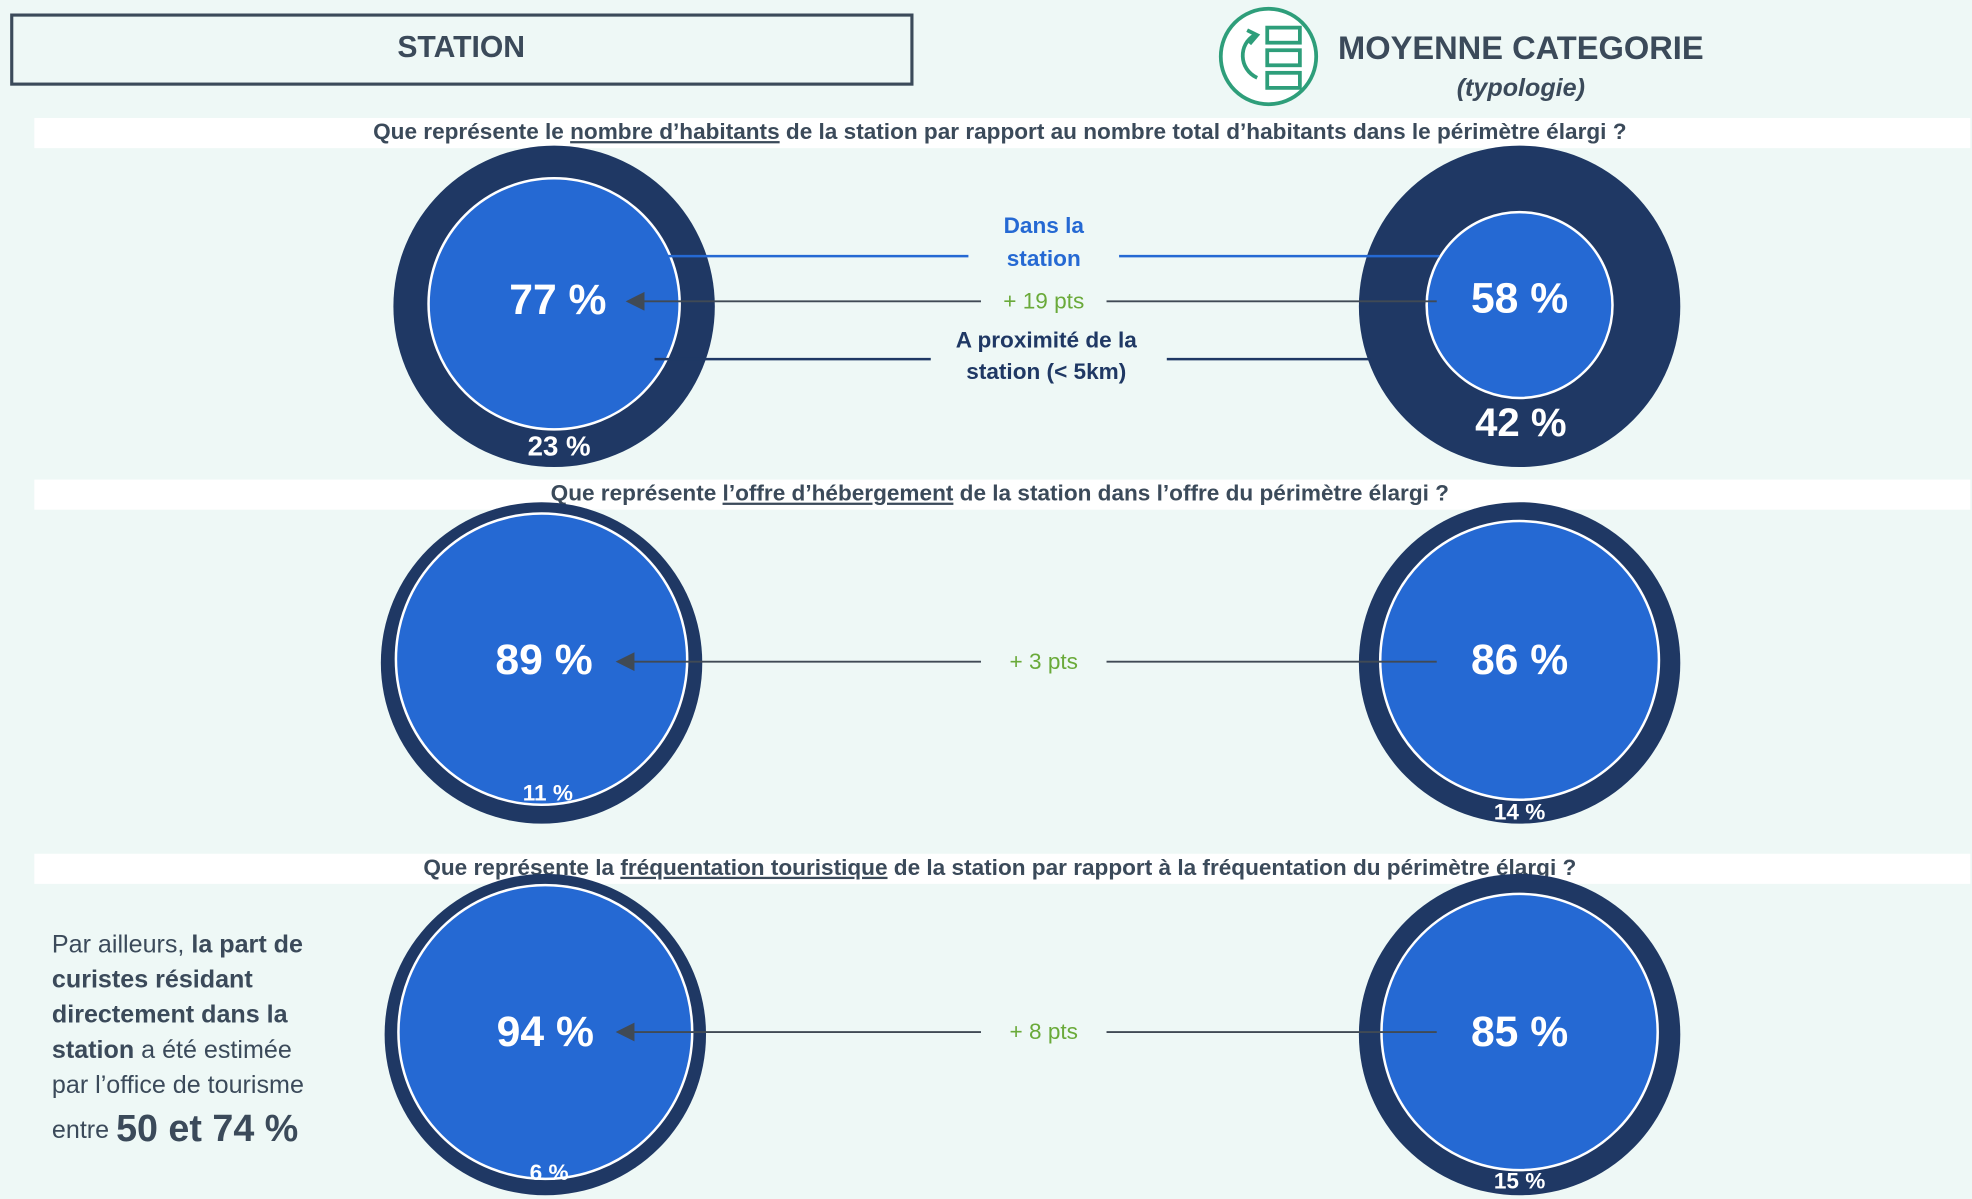  I want to click on station-box, so click(462, 49).